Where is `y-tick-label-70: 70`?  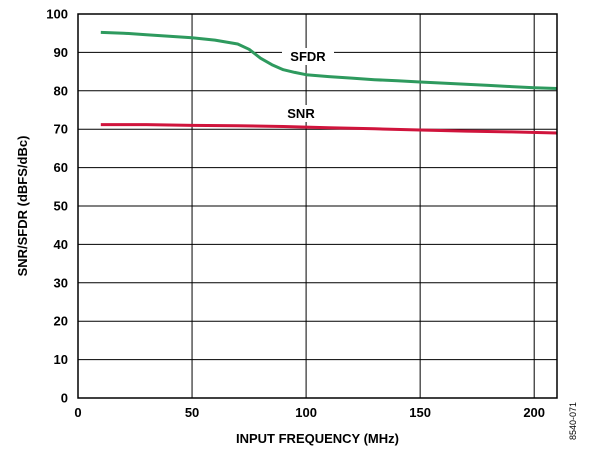 y-tick-label-70: 70 is located at coordinates (61, 129).